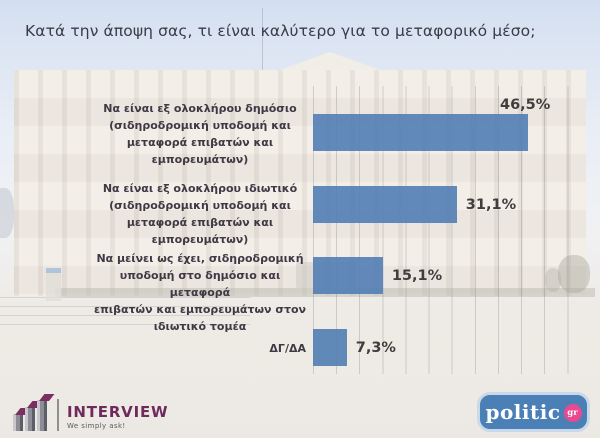 The image size is (600, 438). I want to click on value-label: 46,5%, so click(525, 105).